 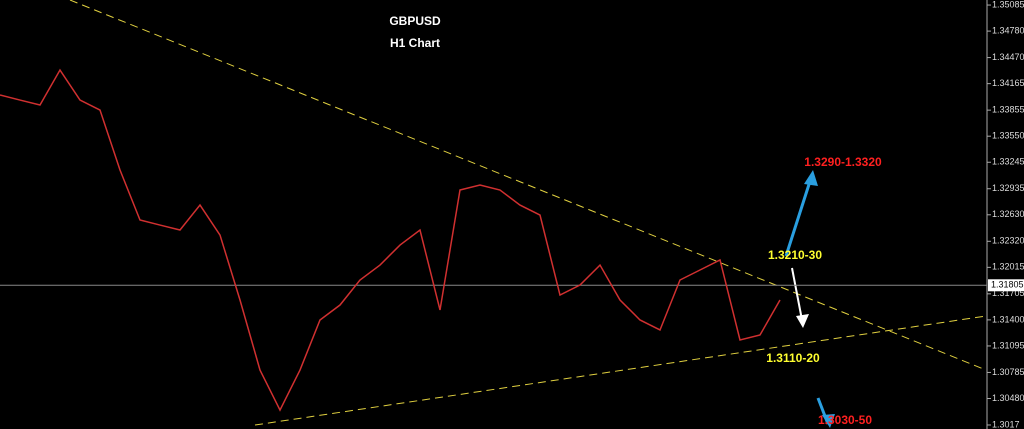 I want to click on chart-subtitle: H1 Chart, so click(x=415, y=43).